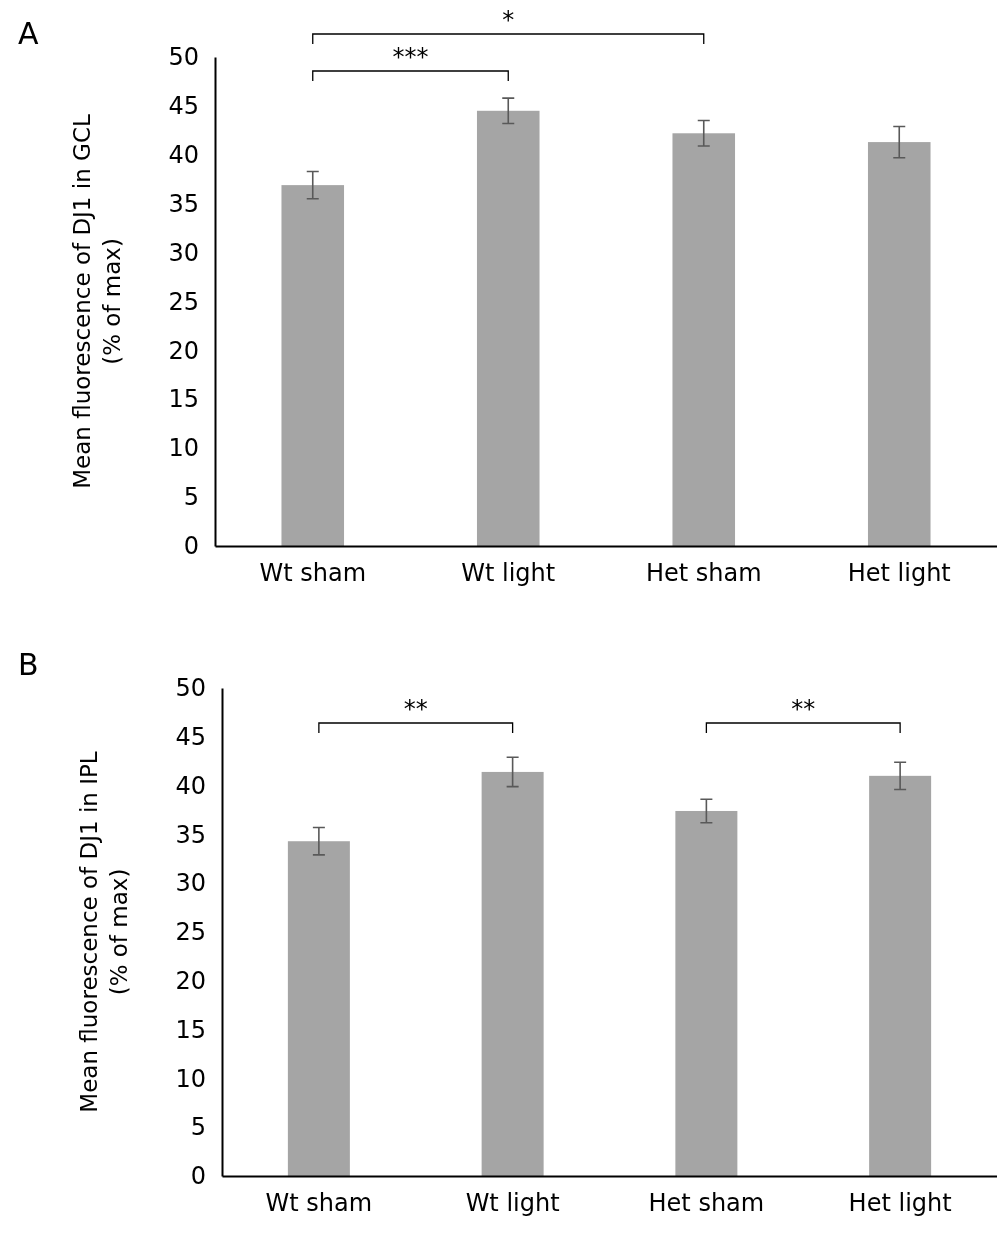 Image resolution: width=997 pixels, height=1235 pixels. I want to click on y-axis-title: Mean fluorescence of DJ1 in IPL (% of max), so click(104, 932).